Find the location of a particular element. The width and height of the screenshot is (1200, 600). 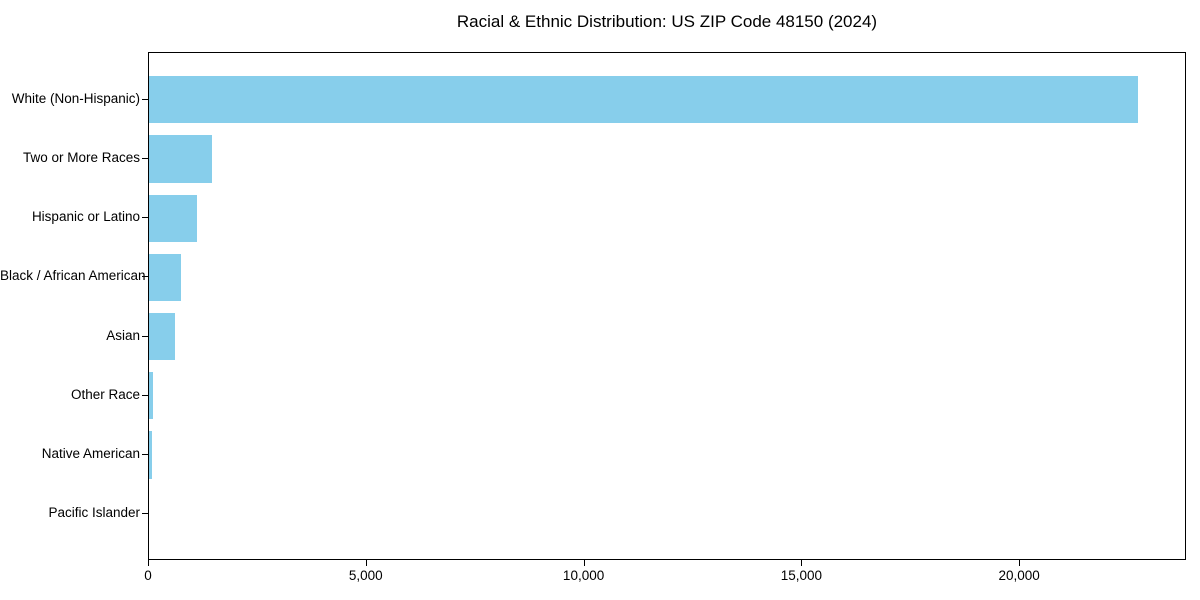

x-tick-label: 0 is located at coordinates (148, 575).